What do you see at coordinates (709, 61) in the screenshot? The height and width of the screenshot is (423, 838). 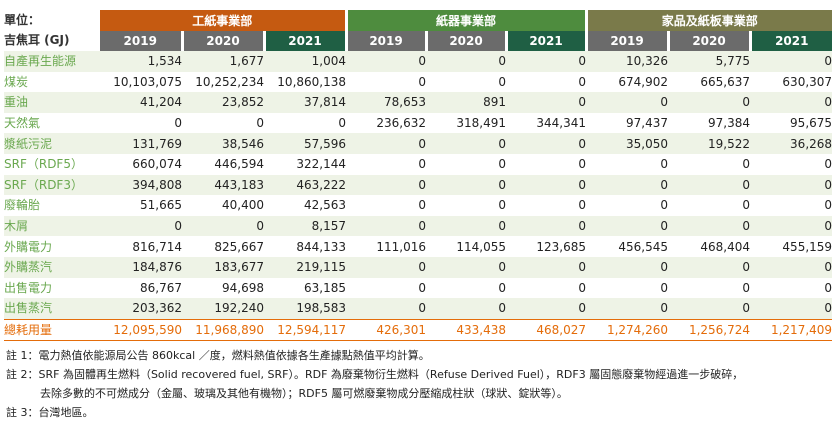 I see `table-cell: 5,775` at bounding box center [709, 61].